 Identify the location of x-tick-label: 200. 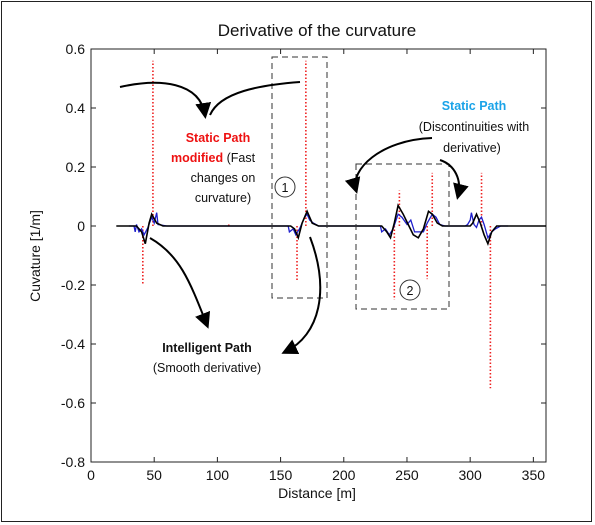
(344, 475).